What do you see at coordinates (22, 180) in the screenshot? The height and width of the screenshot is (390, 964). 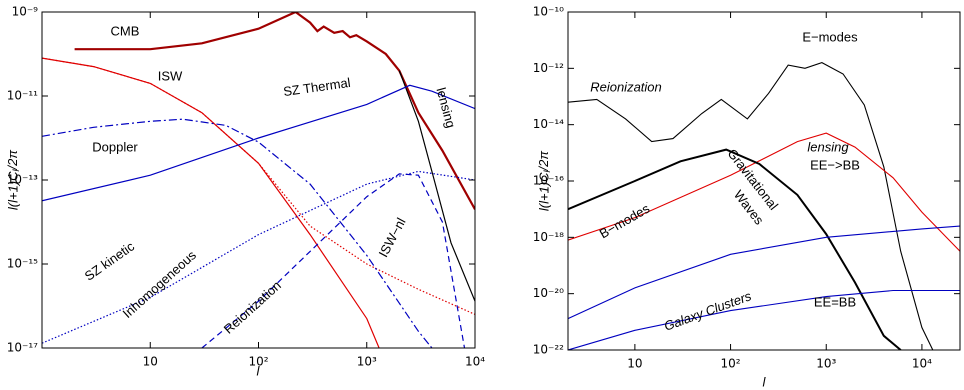 I see `y-tick-label: 10⁻¹³` at bounding box center [22, 180].